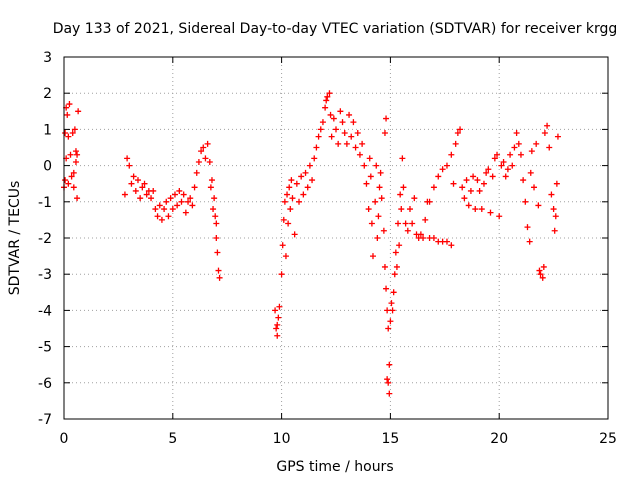 This screenshot has width=640, height=480. I want to click on y-tick-label: 2, so click(47, 94).